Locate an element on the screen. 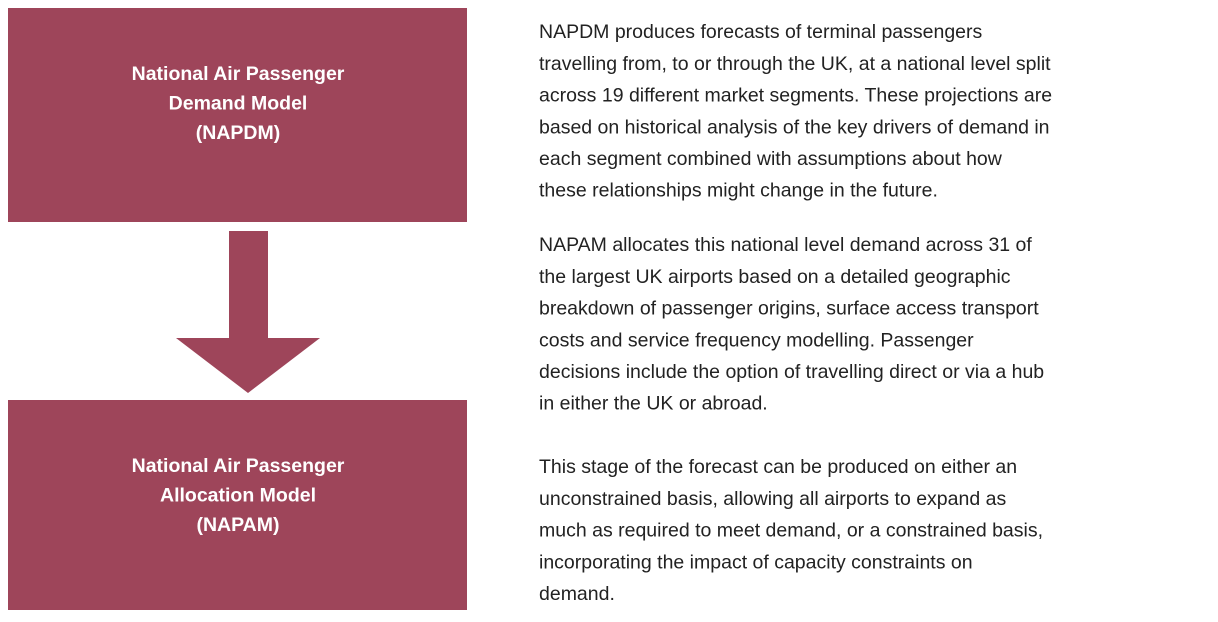 The width and height of the screenshot is (1218, 622). paragraph-line: demand. is located at coordinates (577, 594).